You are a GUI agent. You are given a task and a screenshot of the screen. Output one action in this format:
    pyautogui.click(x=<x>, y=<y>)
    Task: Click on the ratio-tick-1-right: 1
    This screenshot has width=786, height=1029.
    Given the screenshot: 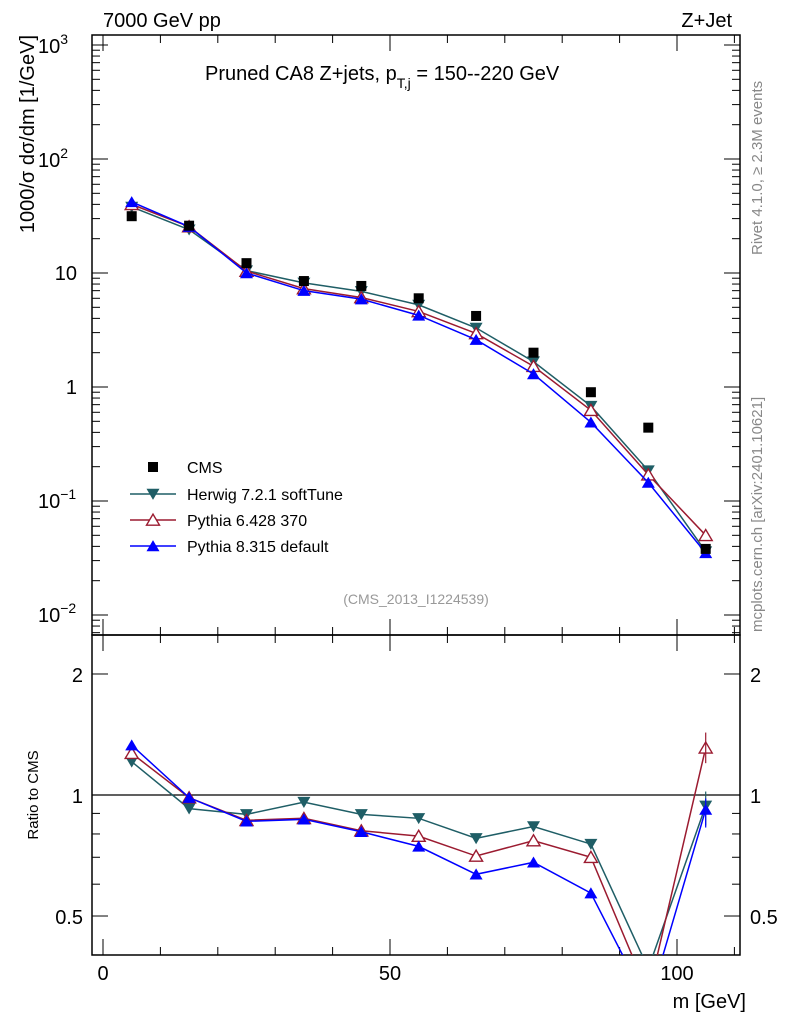 What is the action you would take?
    pyautogui.click(x=755, y=797)
    